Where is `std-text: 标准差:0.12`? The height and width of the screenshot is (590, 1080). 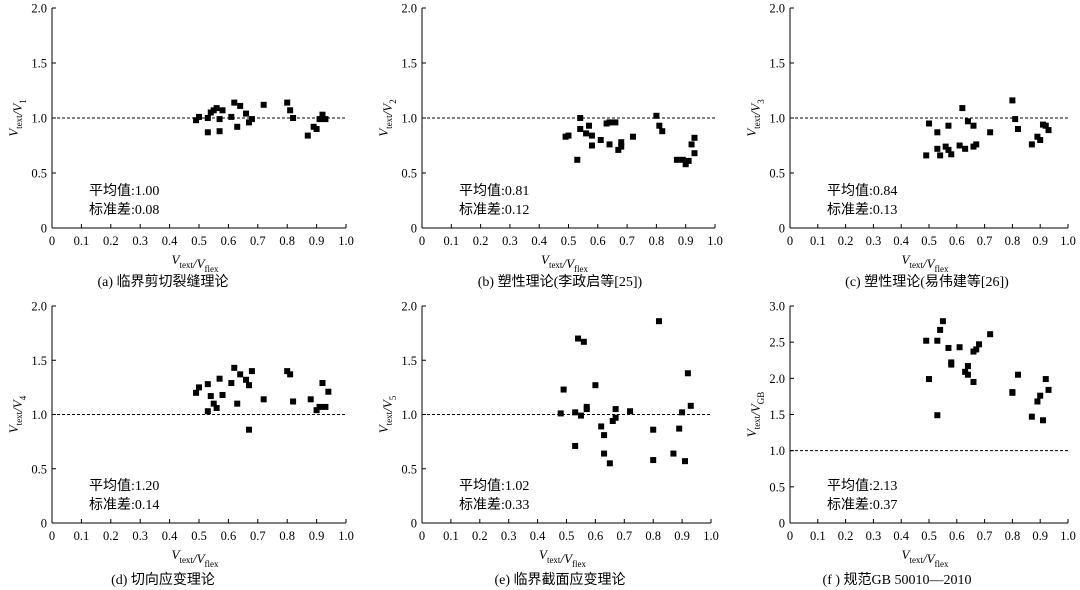 std-text: 标准差:0.12 is located at coordinates (494, 210).